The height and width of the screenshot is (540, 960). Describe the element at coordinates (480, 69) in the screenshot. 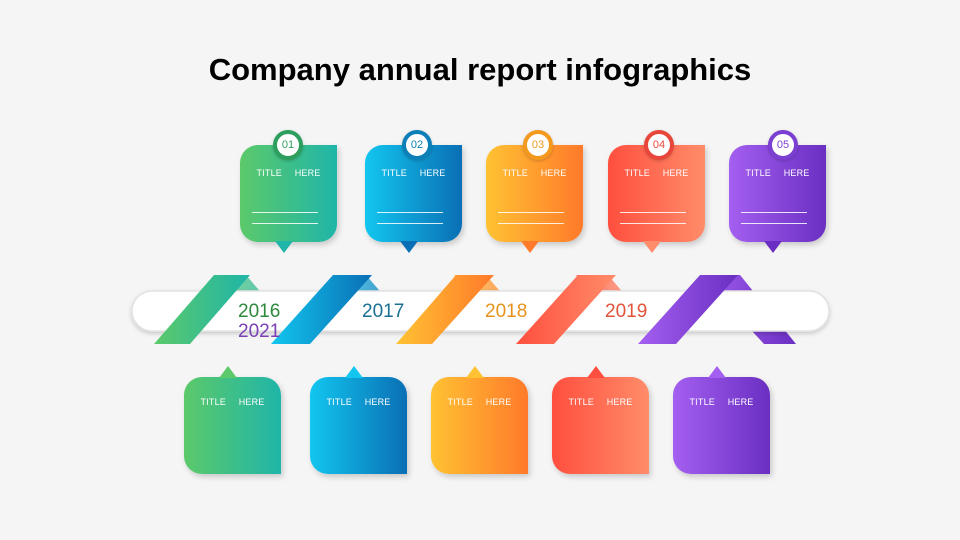

I see `page-title: Company annual report infographics` at that location.